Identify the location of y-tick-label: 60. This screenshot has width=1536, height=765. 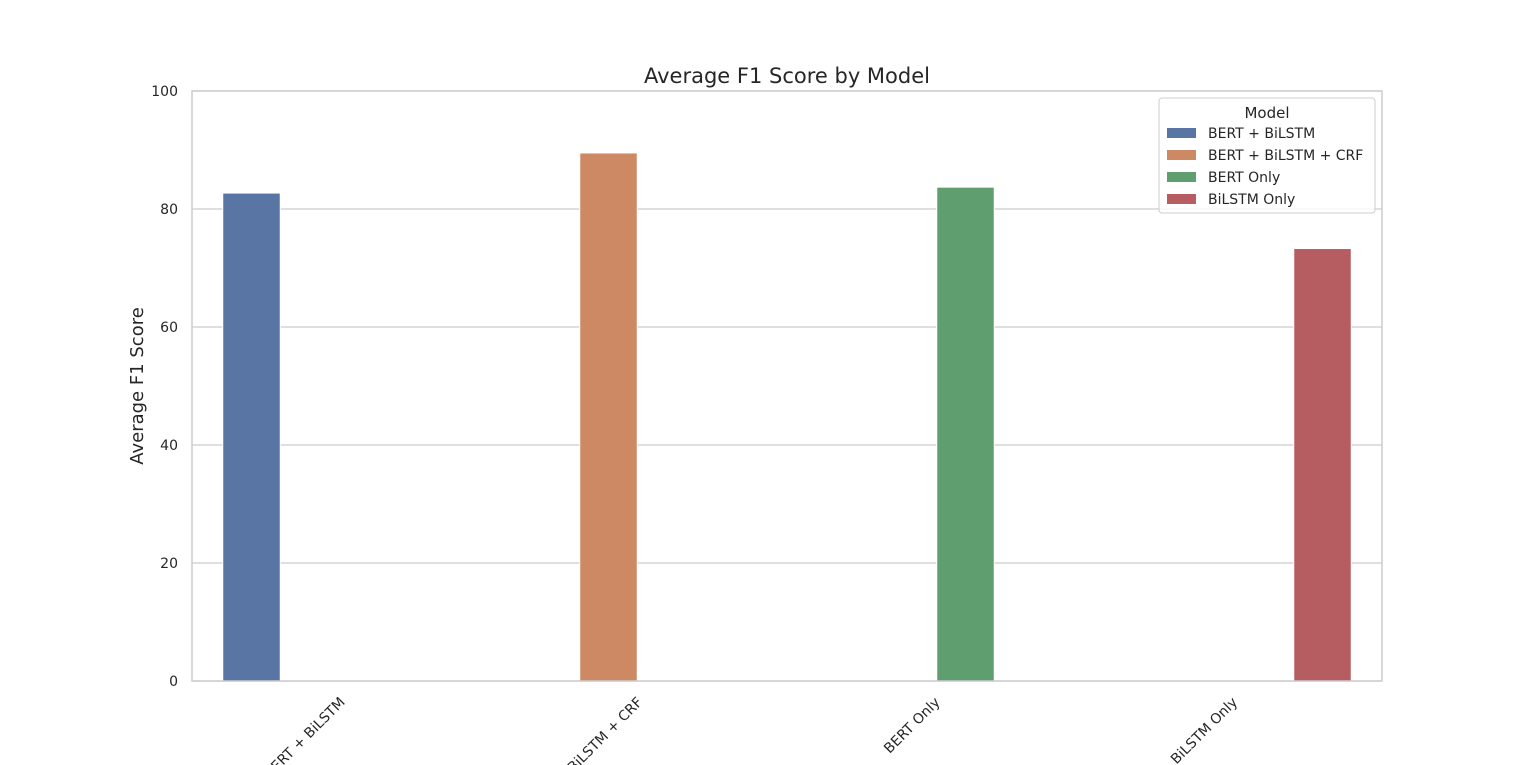
(169, 328).